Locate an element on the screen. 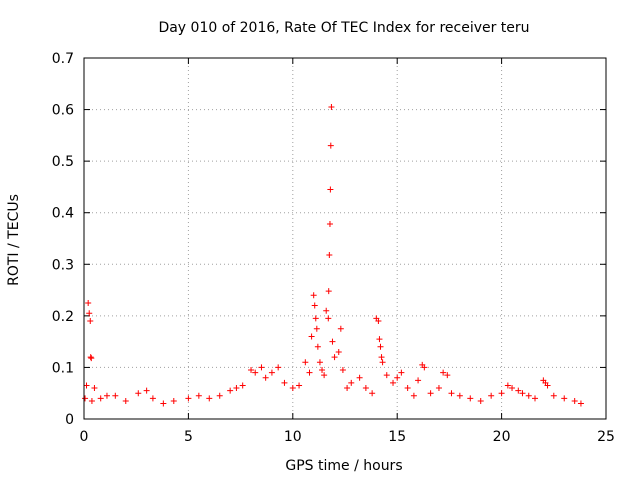  y-tick-label: 0.7 is located at coordinates (63, 59).